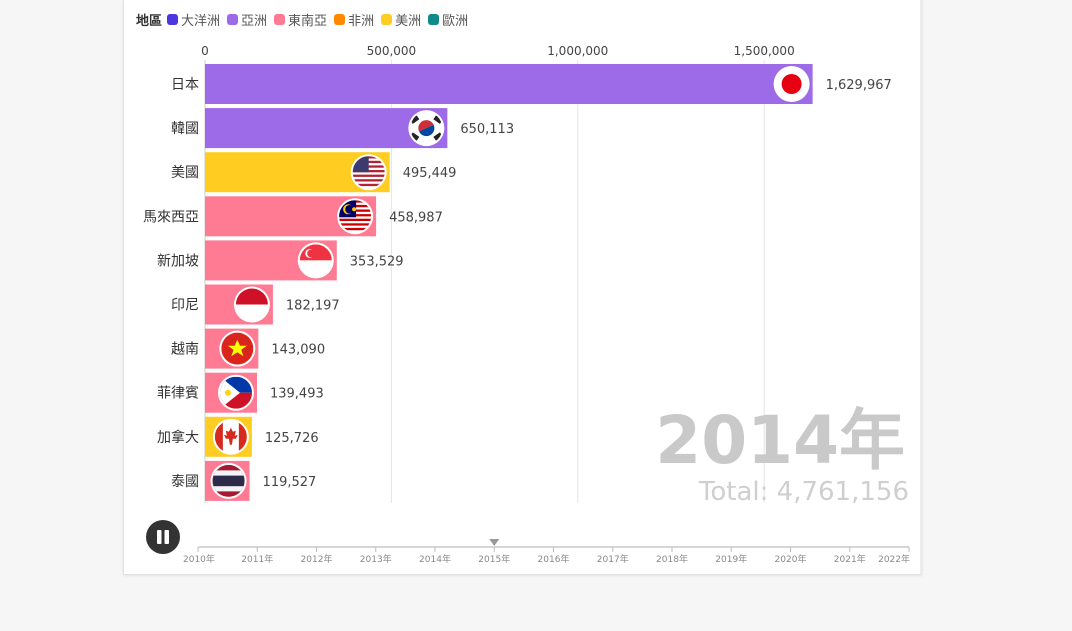  Describe the element at coordinates (764, 51) in the screenshot. I see `x-tick-label: 1,500,000` at that location.